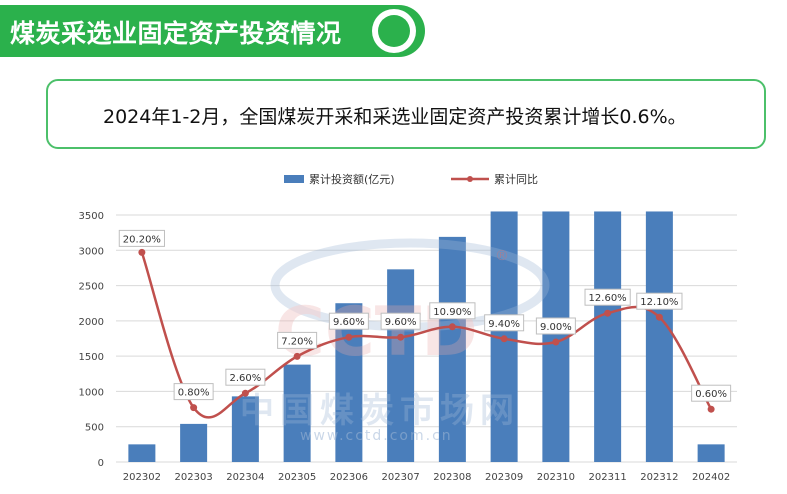  What do you see at coordinates (395, 117) in the screenshot?
I see `summary-text: 2024年1-2月，全国煤炭开采和采选业固定资产投资累计增长0.6%。` at bounding box center [395, 117].